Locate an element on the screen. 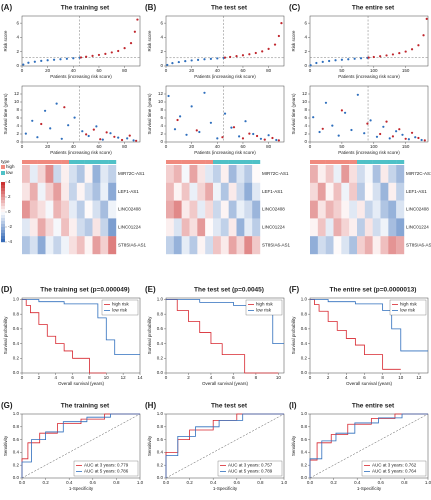 The height and width of the screenshot is (500, 431). x-axis-label: Patients (increasing risk score) is located at coordinates (81, 152).